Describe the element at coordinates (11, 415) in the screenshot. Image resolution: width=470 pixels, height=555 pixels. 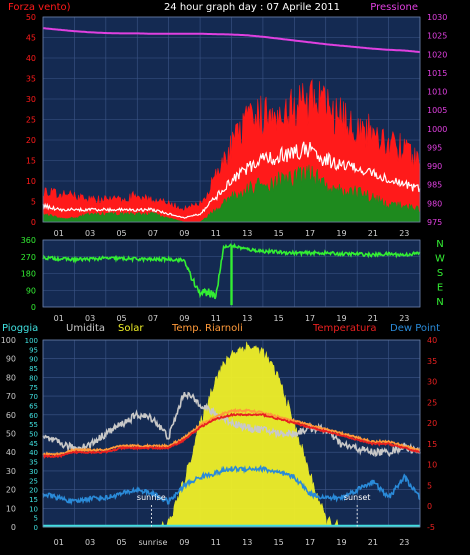
I see `humidity-y-tick: 60` at that location.